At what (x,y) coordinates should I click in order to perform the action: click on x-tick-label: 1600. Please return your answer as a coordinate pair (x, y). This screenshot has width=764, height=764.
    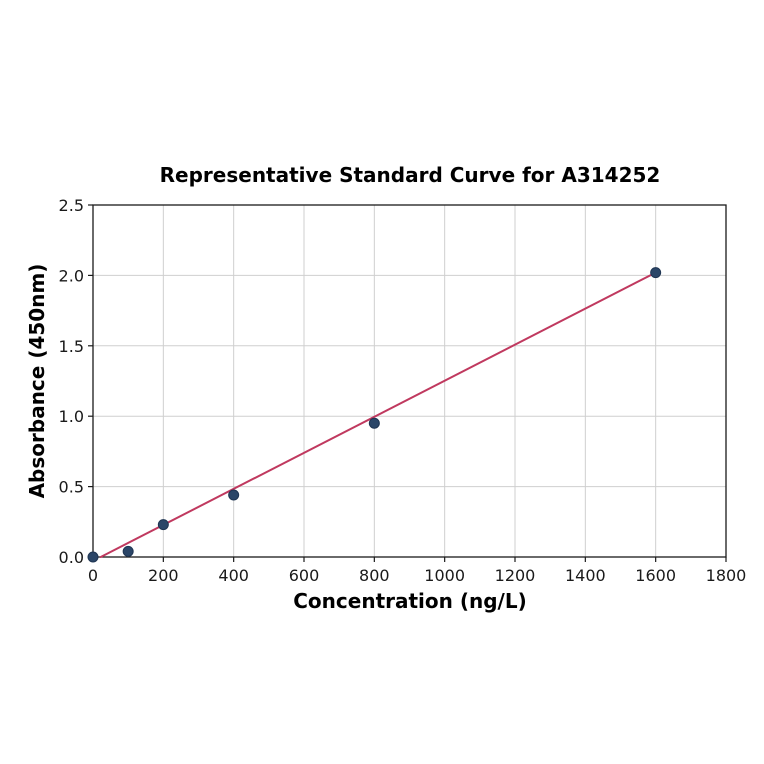
    Looking at the image, I should click on (655, 575).